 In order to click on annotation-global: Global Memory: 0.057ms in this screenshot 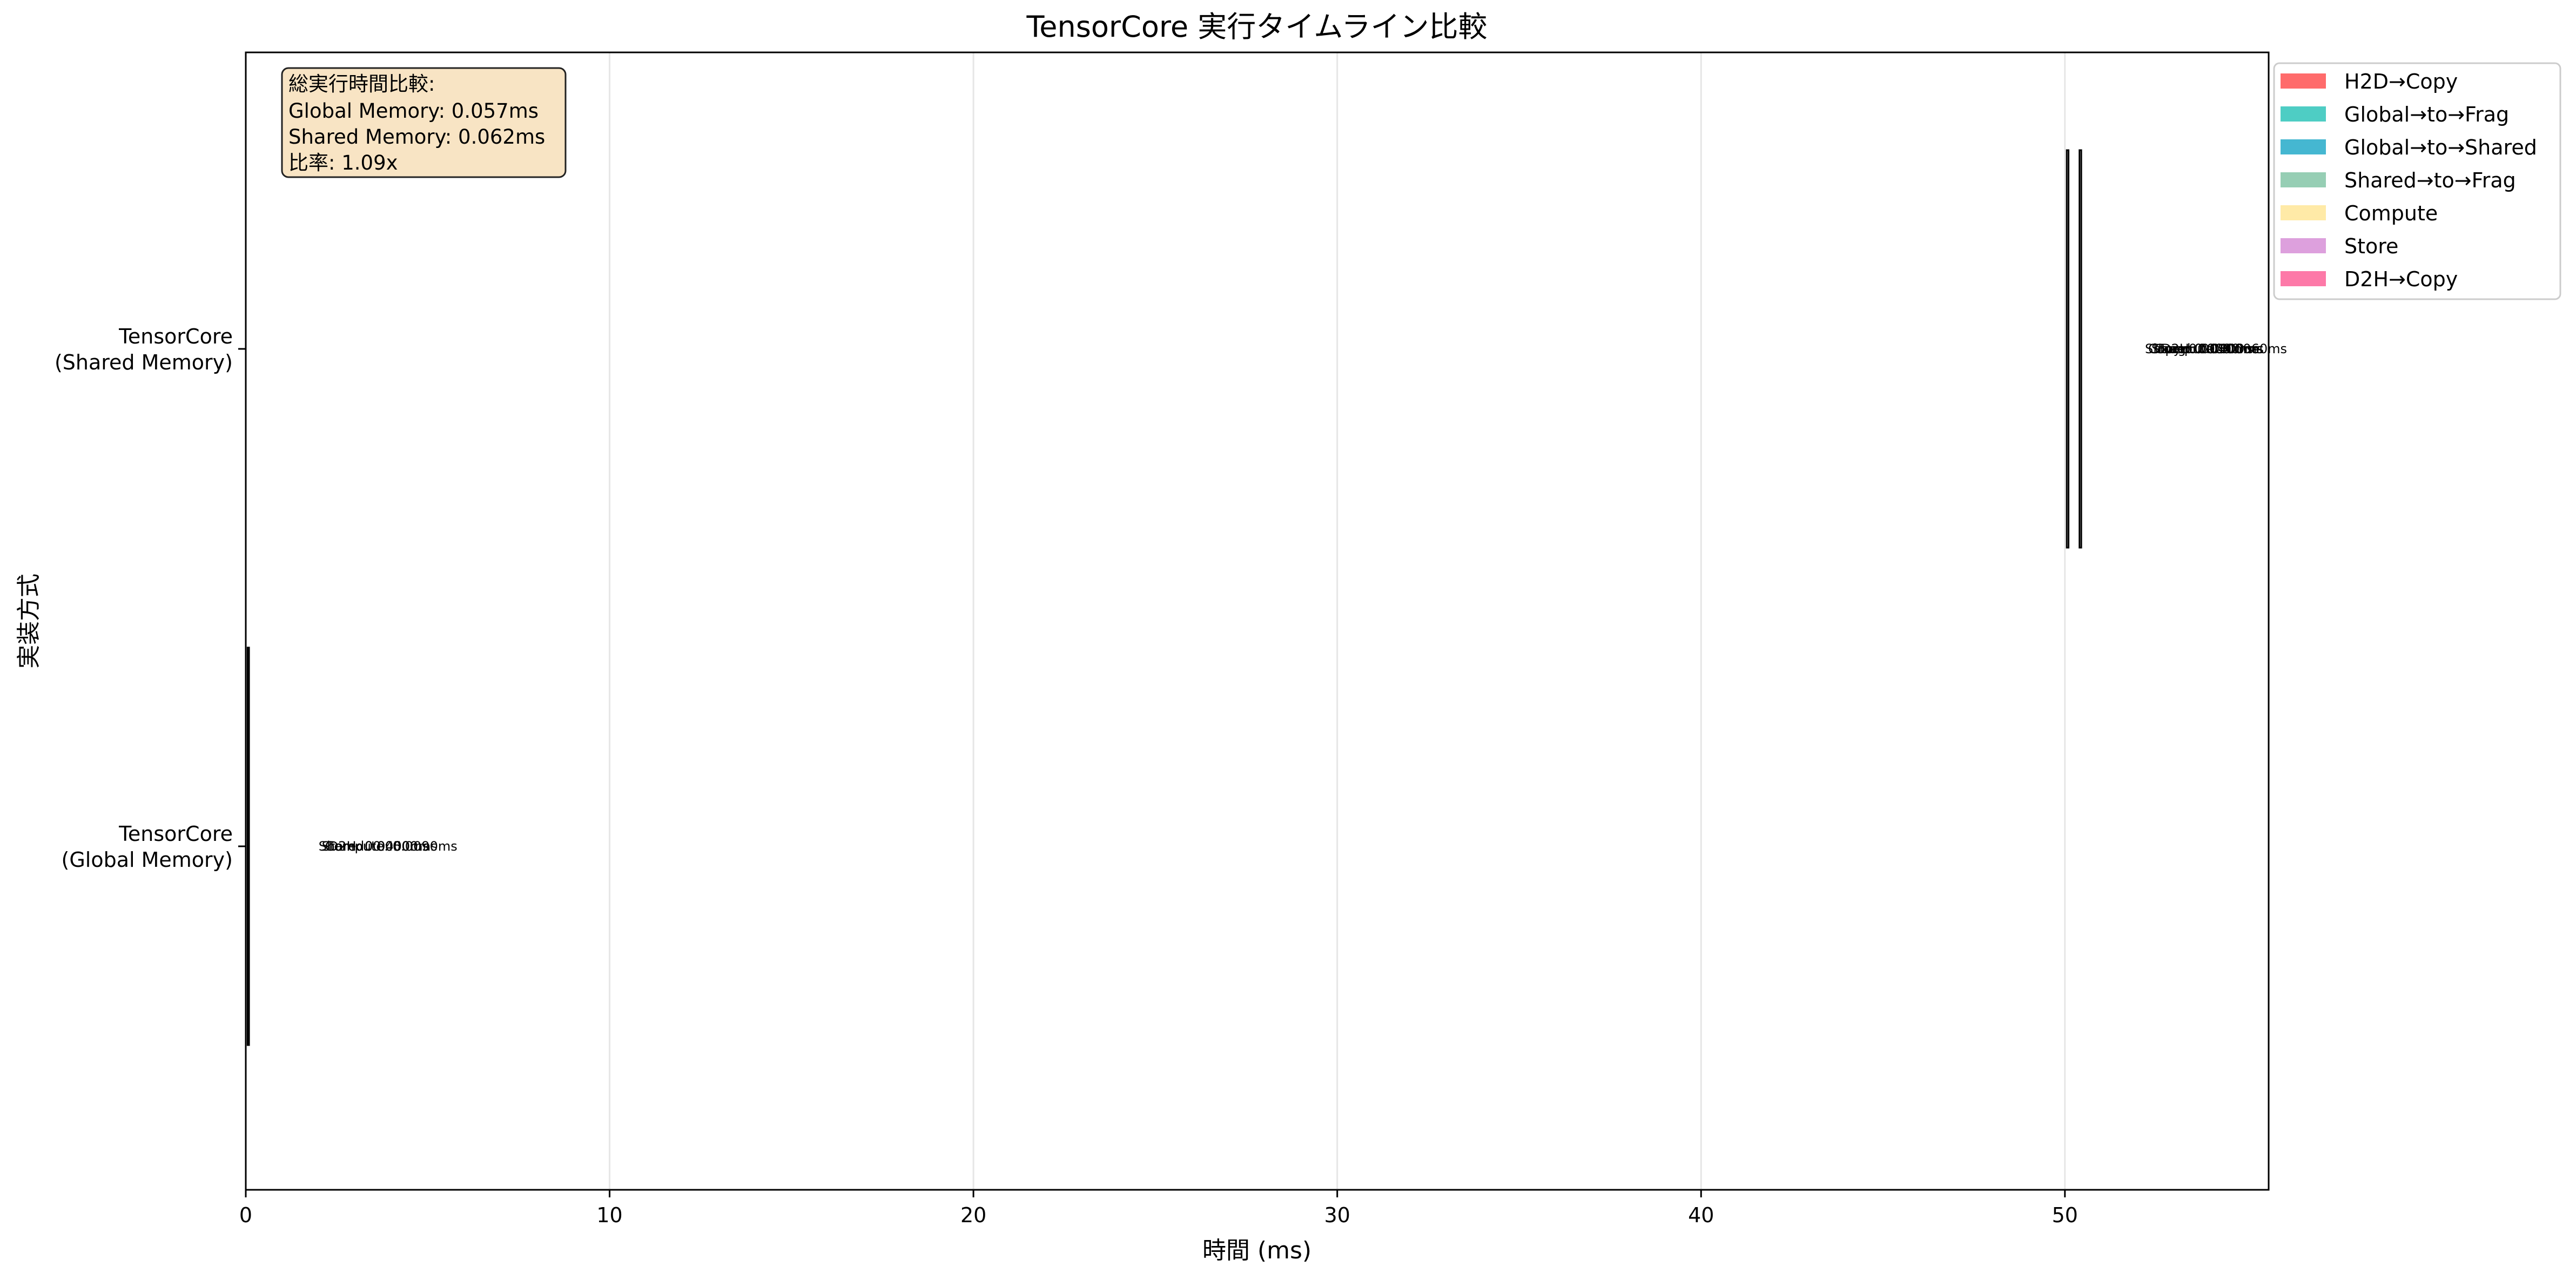, I will do `click(413, 111)`.